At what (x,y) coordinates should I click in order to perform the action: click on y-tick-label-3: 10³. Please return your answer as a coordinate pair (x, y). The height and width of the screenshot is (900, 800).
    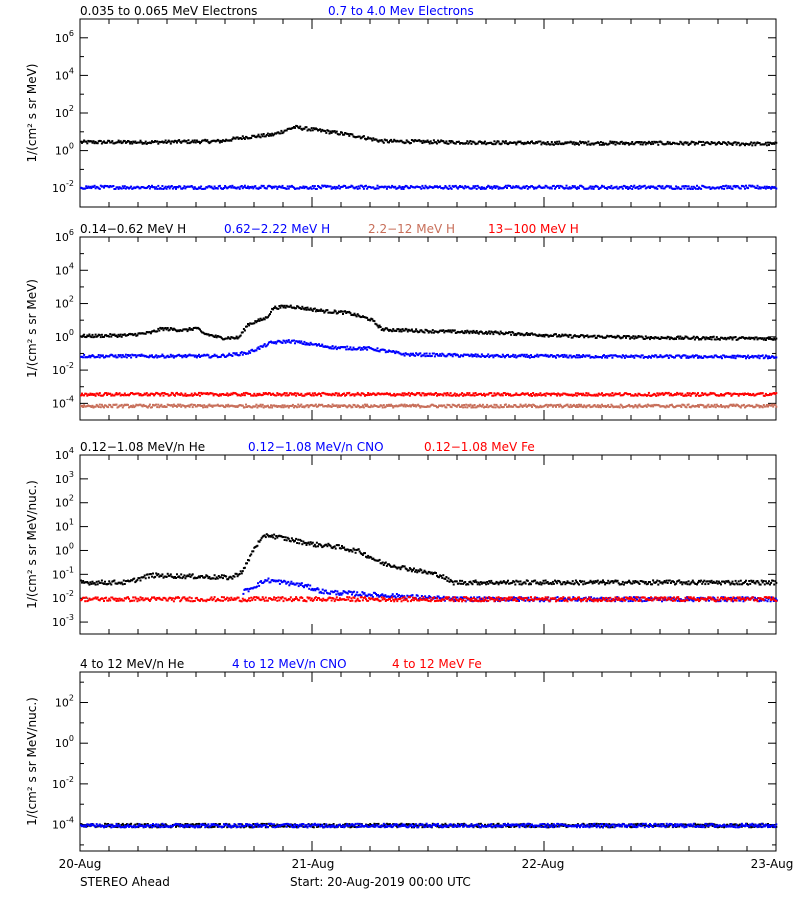
    Looking at the image, I should click on (64, 478).